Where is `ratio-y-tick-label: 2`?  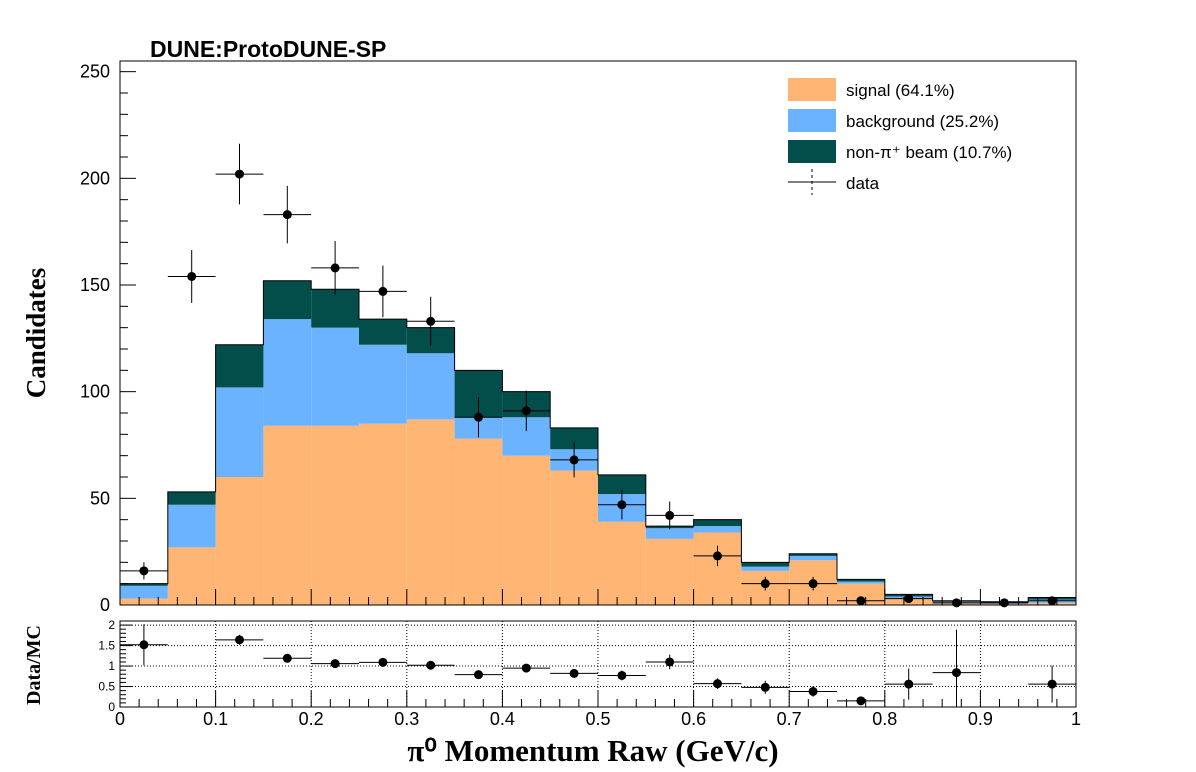
ratio-y-tick-label: 2 is located at coordinates (111, 625).